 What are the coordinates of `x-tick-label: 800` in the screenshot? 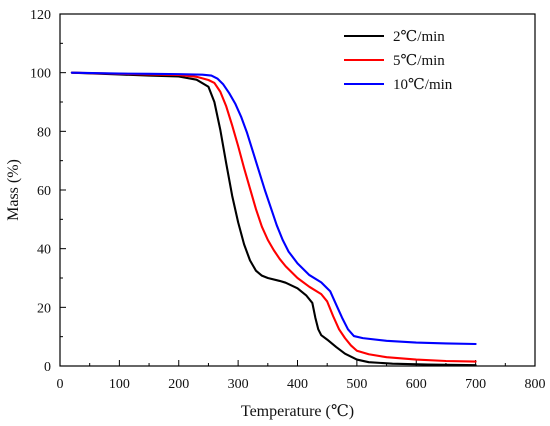 It's located at (535, 384).